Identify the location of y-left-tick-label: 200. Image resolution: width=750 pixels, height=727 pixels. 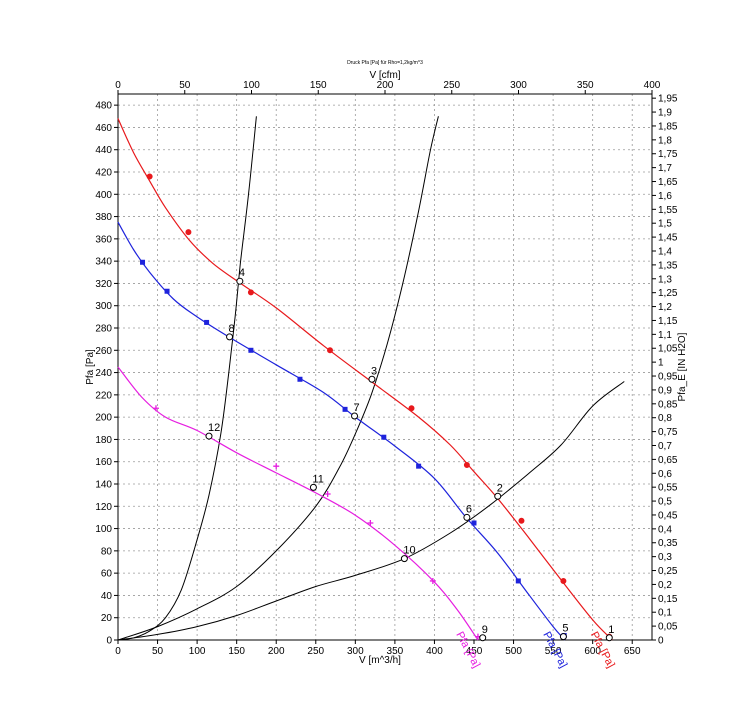
(103, 418).